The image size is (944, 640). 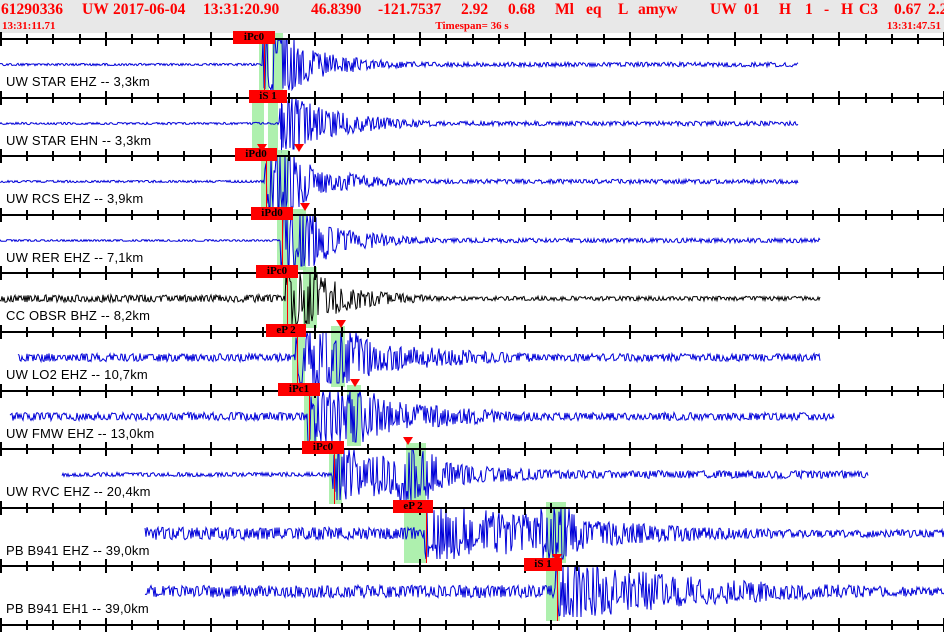 What do you see at coordinates (752, 9) in the screenshot?
I see `version: 01` at bounding box center [752, 9].